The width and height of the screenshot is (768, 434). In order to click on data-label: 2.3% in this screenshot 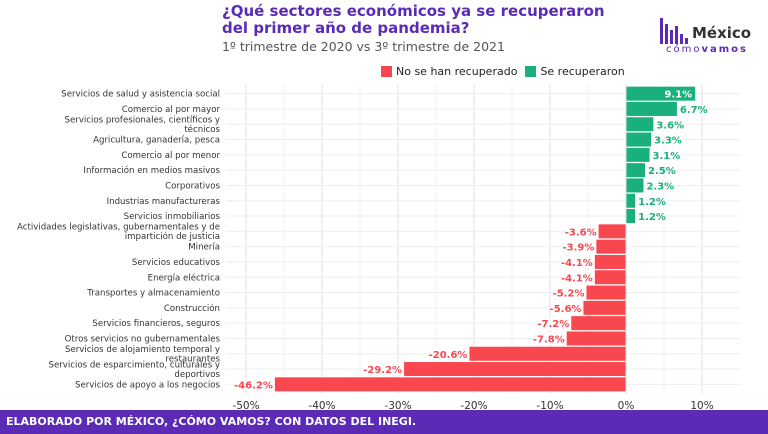, I will do `click(660, 186)`.